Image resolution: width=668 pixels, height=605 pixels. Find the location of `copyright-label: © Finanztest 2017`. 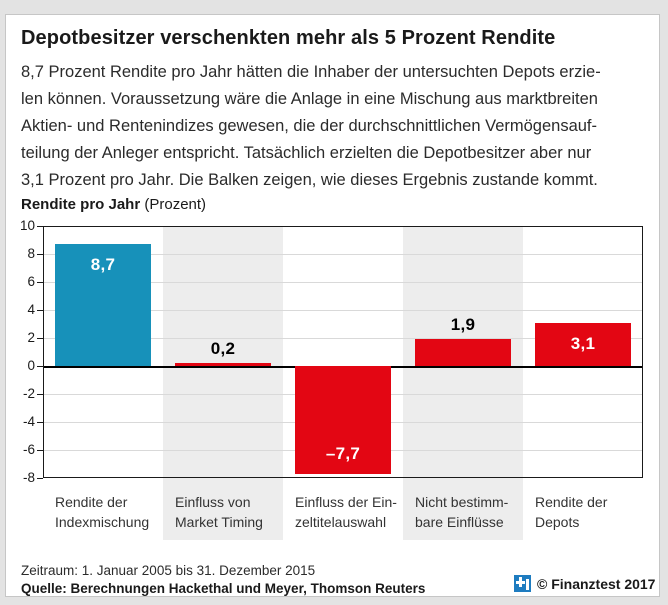

copyright-label: © Finanztest 2017 is located at coordinates (596, 583).